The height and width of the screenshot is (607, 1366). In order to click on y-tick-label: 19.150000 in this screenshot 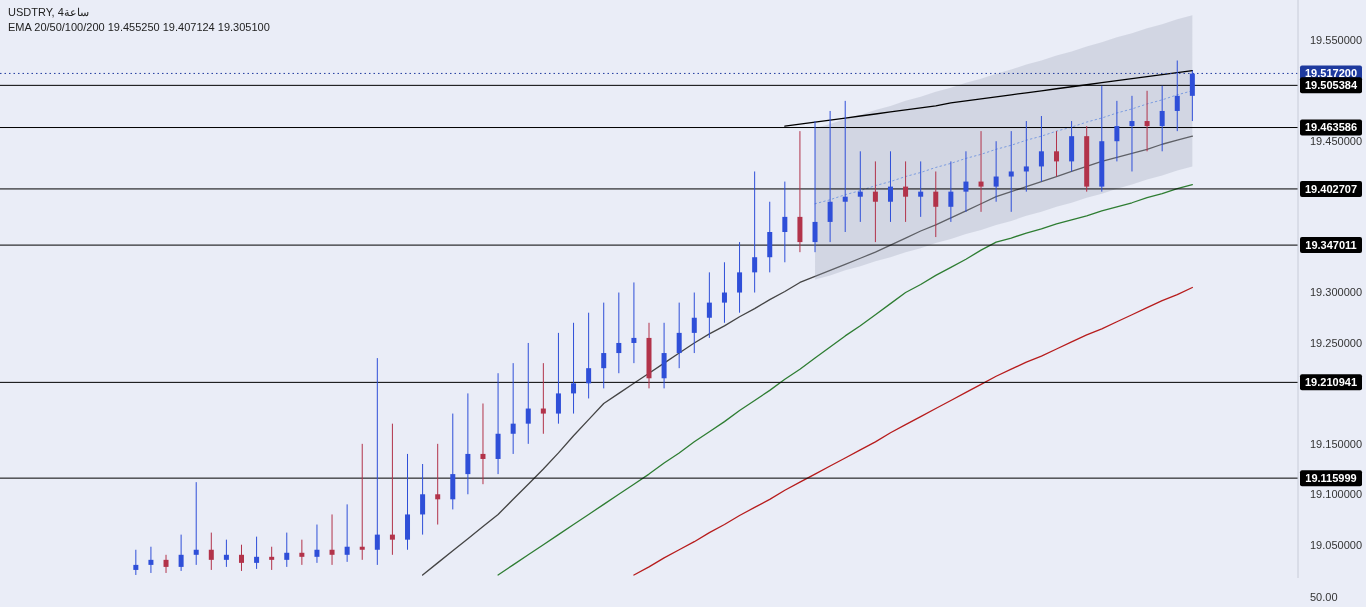, I will do `click(1336, 443)`.